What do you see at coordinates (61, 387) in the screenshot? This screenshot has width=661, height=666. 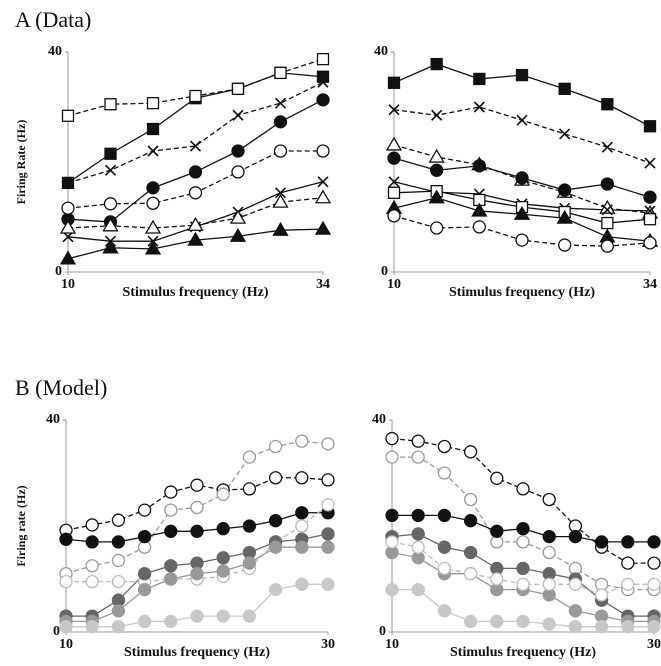 I see `panel-title: B (Model)` at bounding box center [61, 387].